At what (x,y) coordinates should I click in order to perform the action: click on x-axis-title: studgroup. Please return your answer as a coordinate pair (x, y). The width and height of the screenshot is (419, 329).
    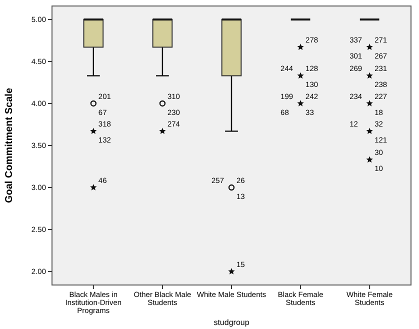
    Looking at the image, I should click on (232, 322).